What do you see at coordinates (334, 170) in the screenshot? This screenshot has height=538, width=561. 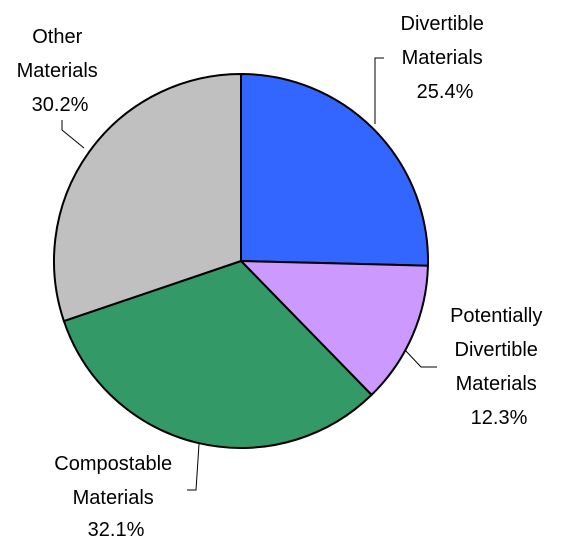 I see `pie-slice-divertible` at bounding box center [334, 170].